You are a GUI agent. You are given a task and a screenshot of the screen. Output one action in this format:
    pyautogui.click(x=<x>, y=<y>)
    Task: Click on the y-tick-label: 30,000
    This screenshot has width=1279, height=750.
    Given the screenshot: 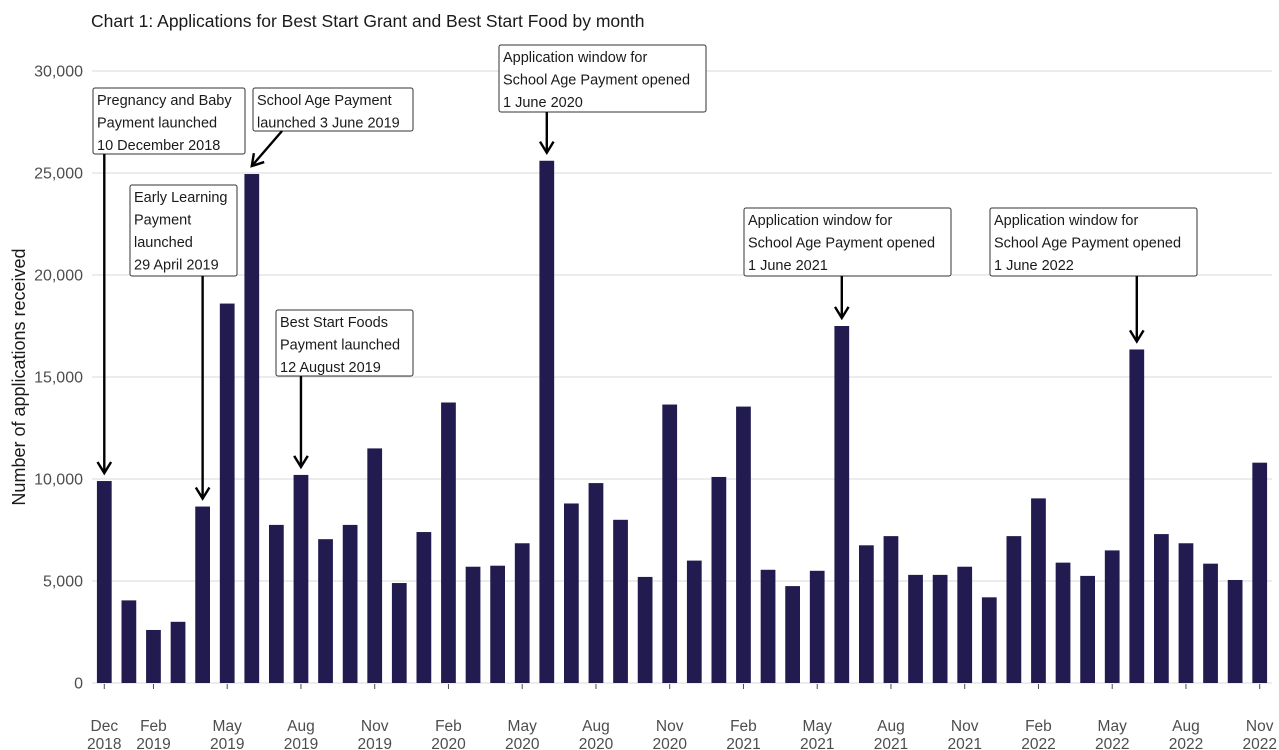 What is the action you would take?
    pyautogui.click(x=58, y=72)
    